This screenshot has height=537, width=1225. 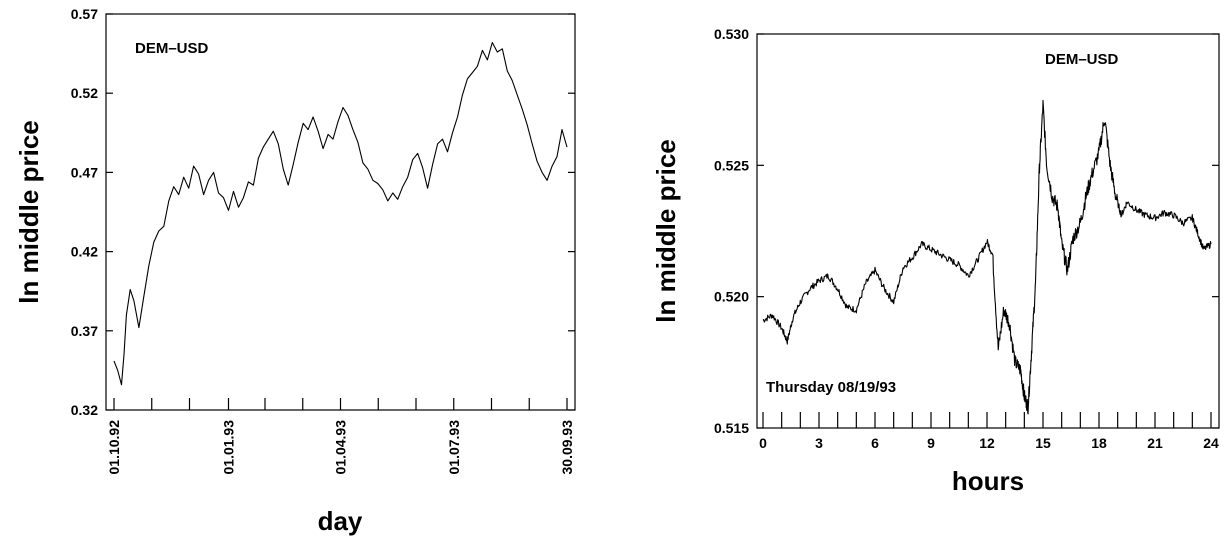 What do you see at coordinates (567, 447) in the screenshot?
I see `x-tick-label-left: 30.09.93` at bounding box center [567, 447].